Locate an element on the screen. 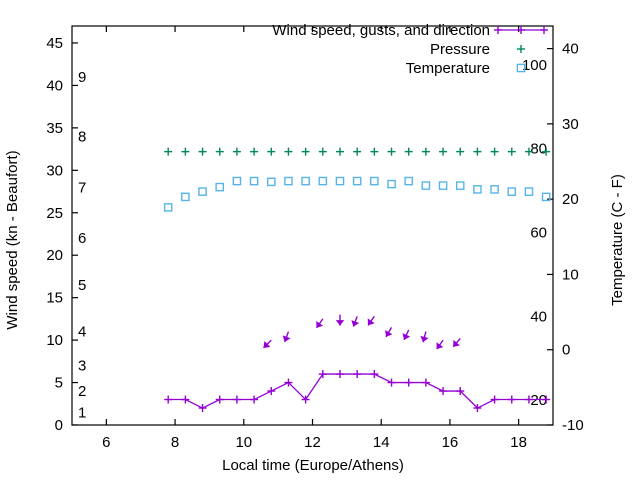 This screenshot has height=480, width=640. x-axis-title: Local time (Europe/Athens) is located at coordinates (313, 465).